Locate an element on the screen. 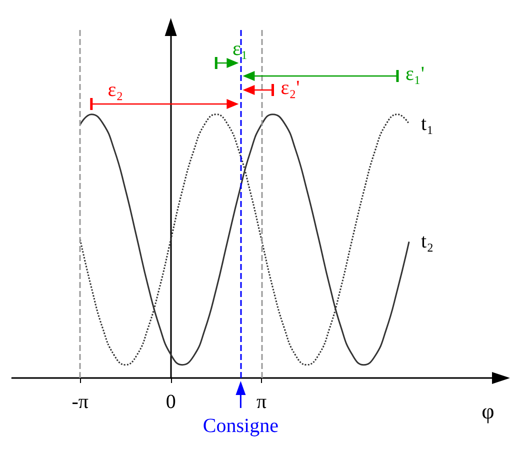 This screenshot has width=512, height=463. annotation: ε₂' is located at coordinates (290, 88).